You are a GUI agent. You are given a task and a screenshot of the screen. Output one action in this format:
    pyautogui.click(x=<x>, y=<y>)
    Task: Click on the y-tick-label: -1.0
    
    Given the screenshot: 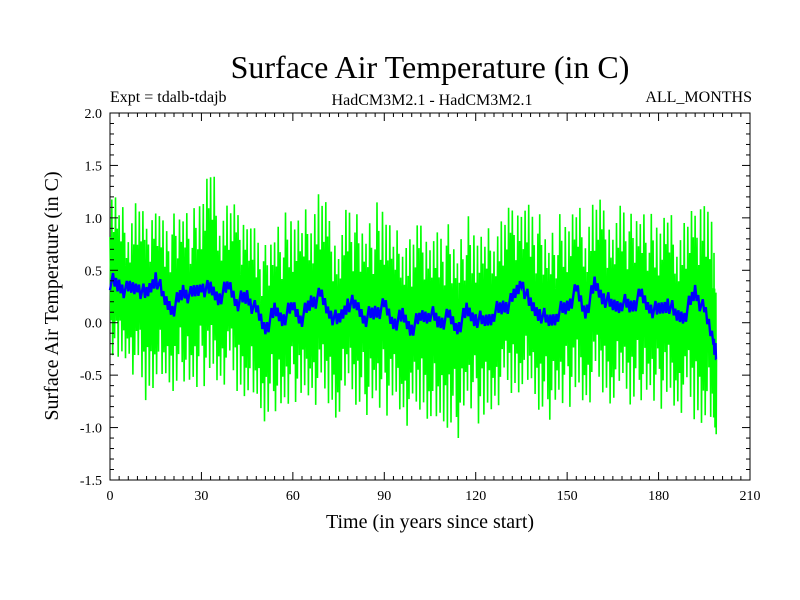 What is the action you would take?
    pyautogui.click(x=91, y=429)
    